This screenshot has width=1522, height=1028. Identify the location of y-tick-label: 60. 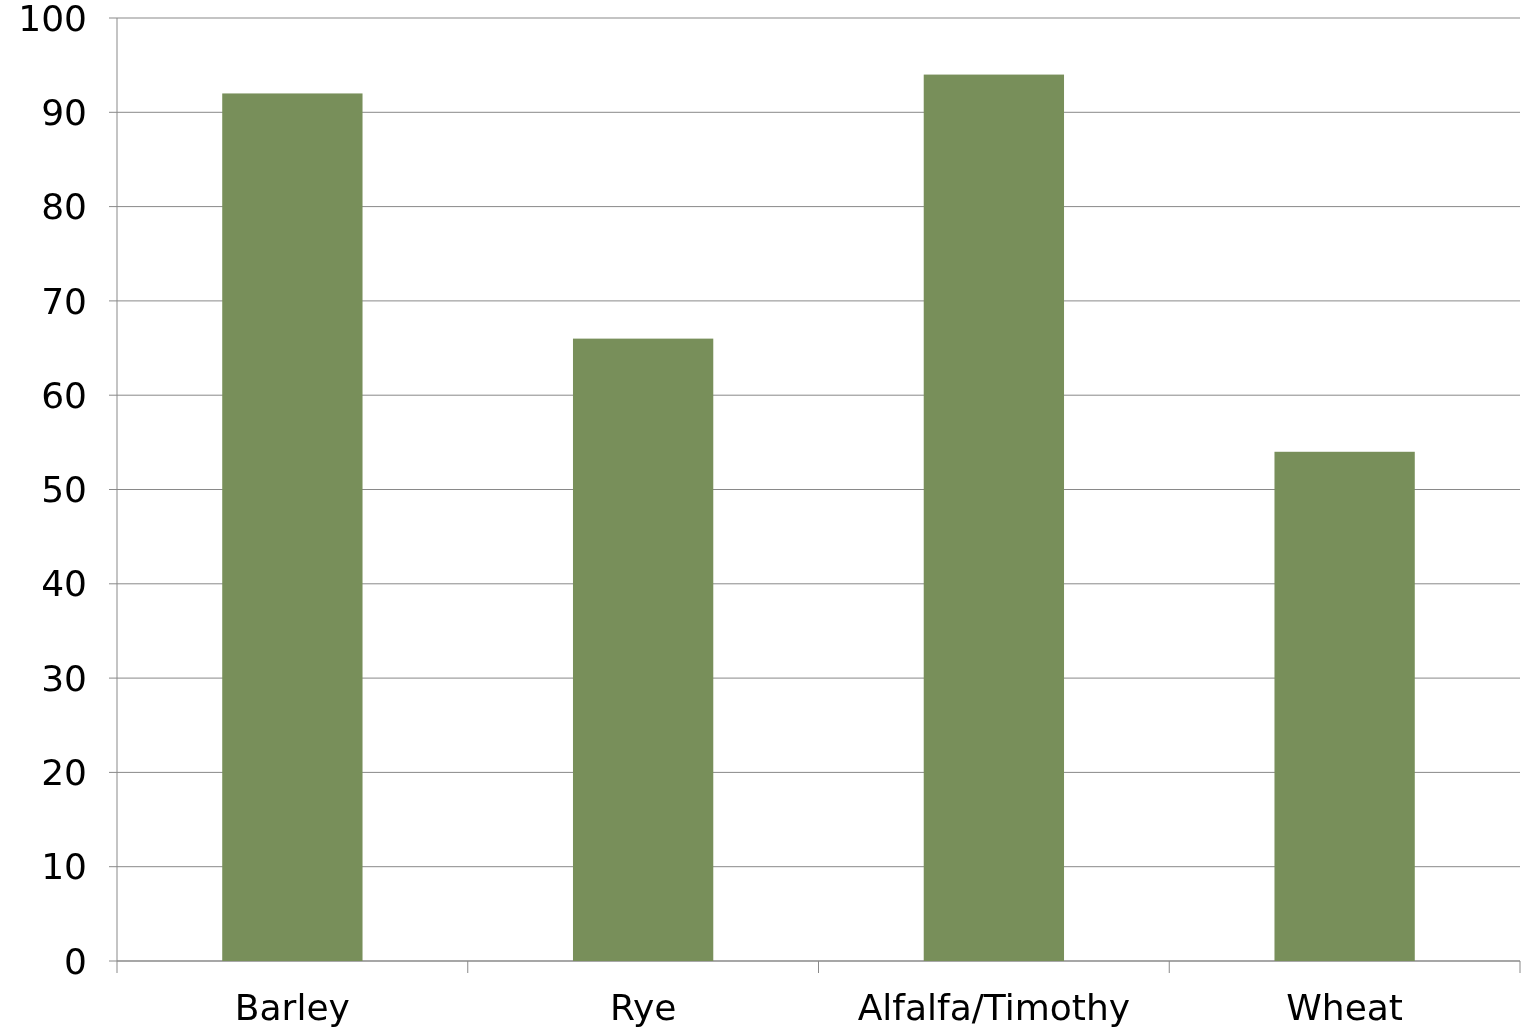
(64, 395).